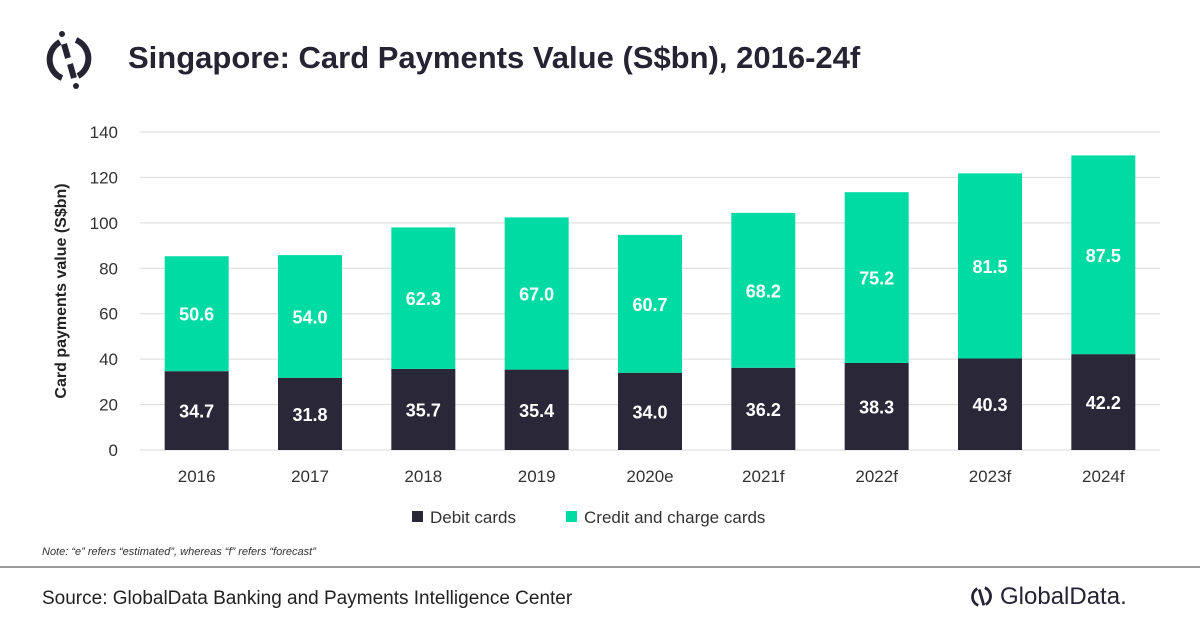 The width and height of the screenshot is (1200, 630). I want to click on data-label: 68.2, so click(763, 291).